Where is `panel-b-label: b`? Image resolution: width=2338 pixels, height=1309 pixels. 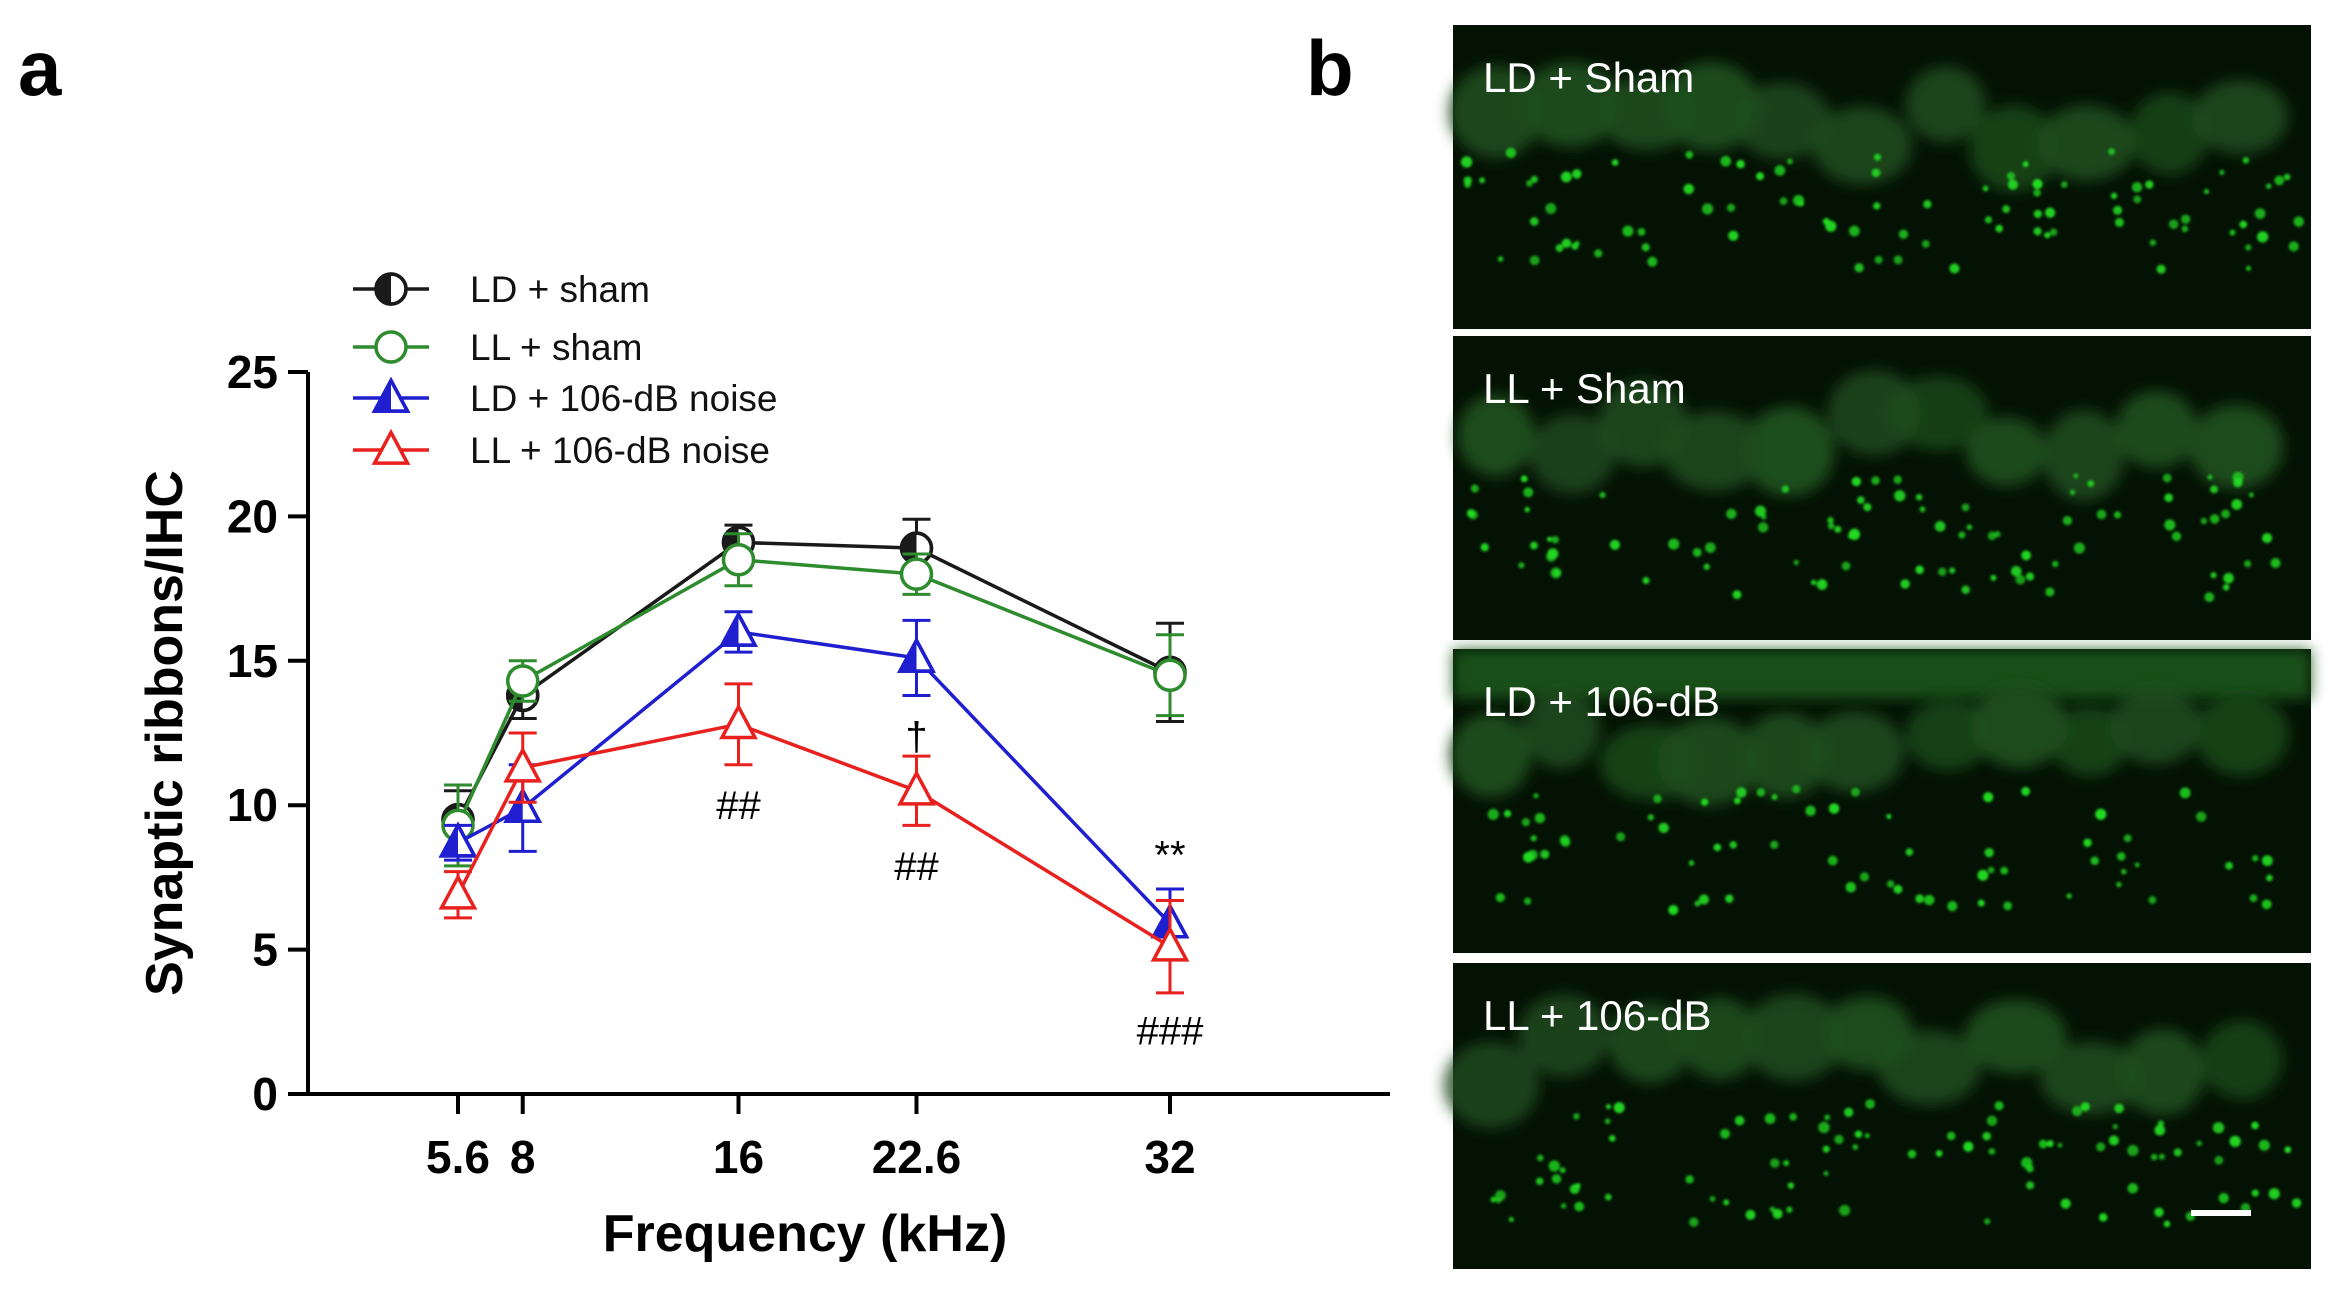
panel-b-label: b is located at coordinates (1330, 68).